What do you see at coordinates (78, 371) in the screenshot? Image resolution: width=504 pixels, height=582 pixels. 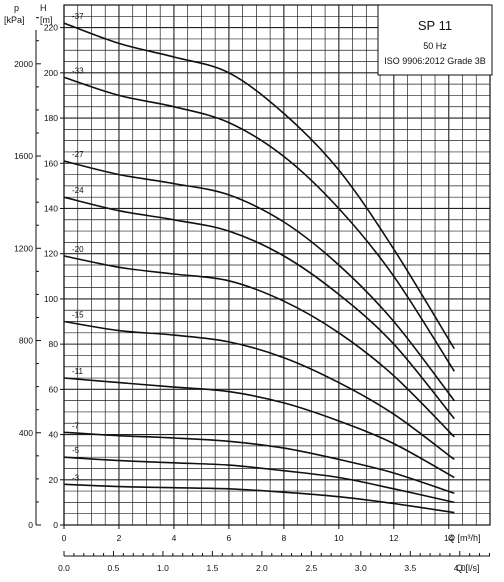 I see `curve-label: -11` at bounding box center [78, 371].